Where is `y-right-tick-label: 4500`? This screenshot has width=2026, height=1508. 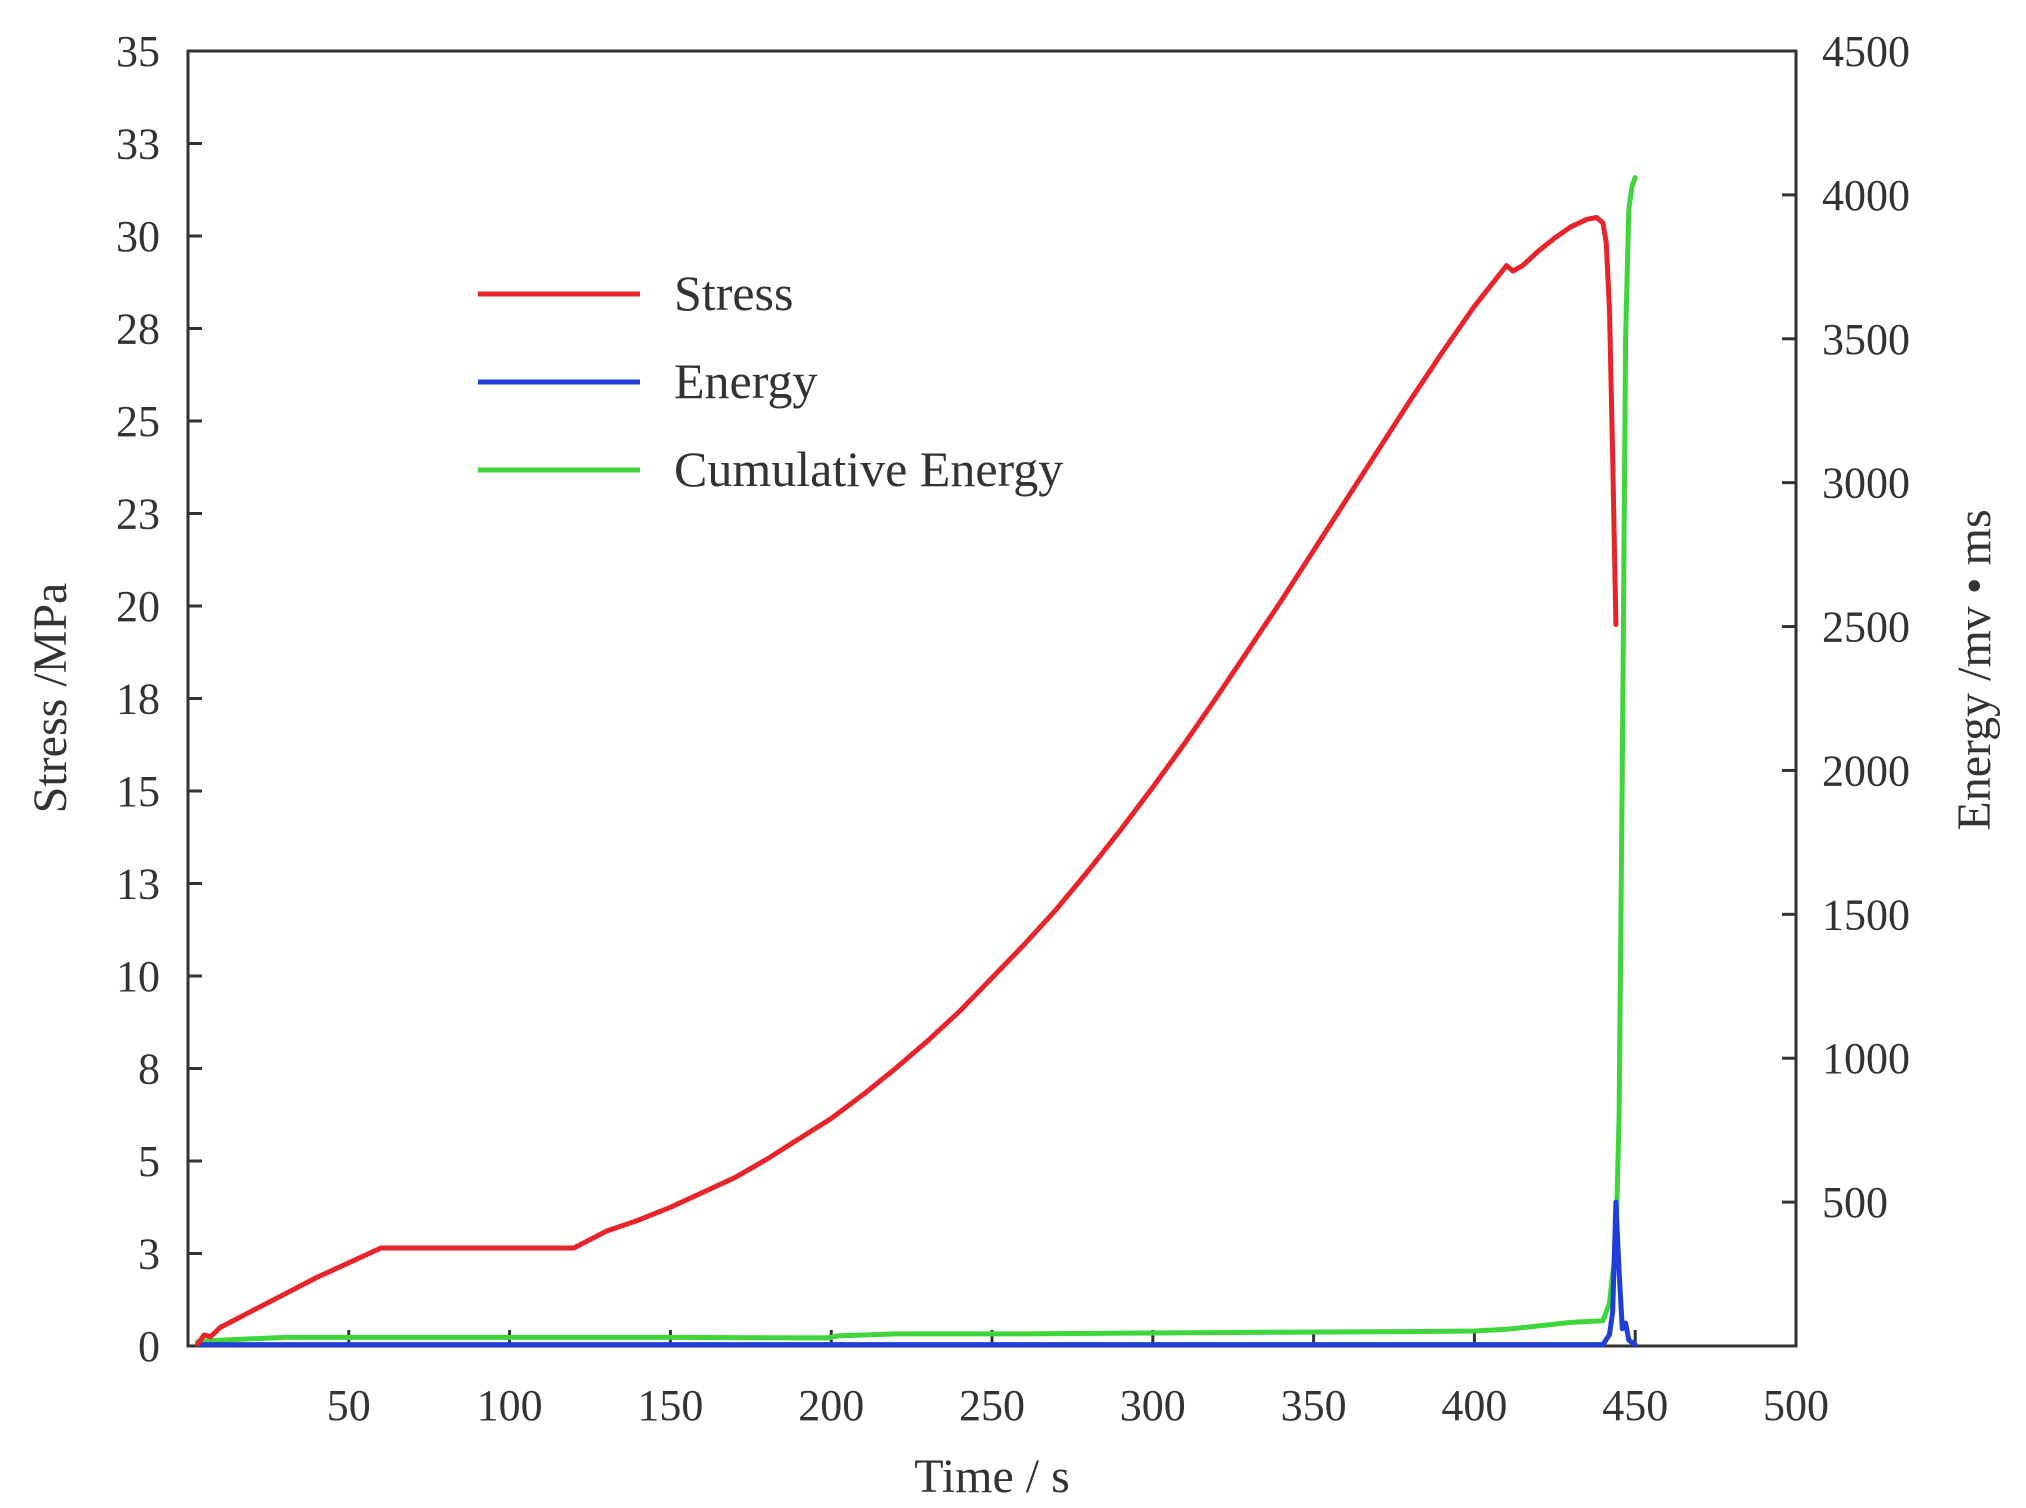
y-right-tick-label: 4500 is located at coordinates (1866, 51).